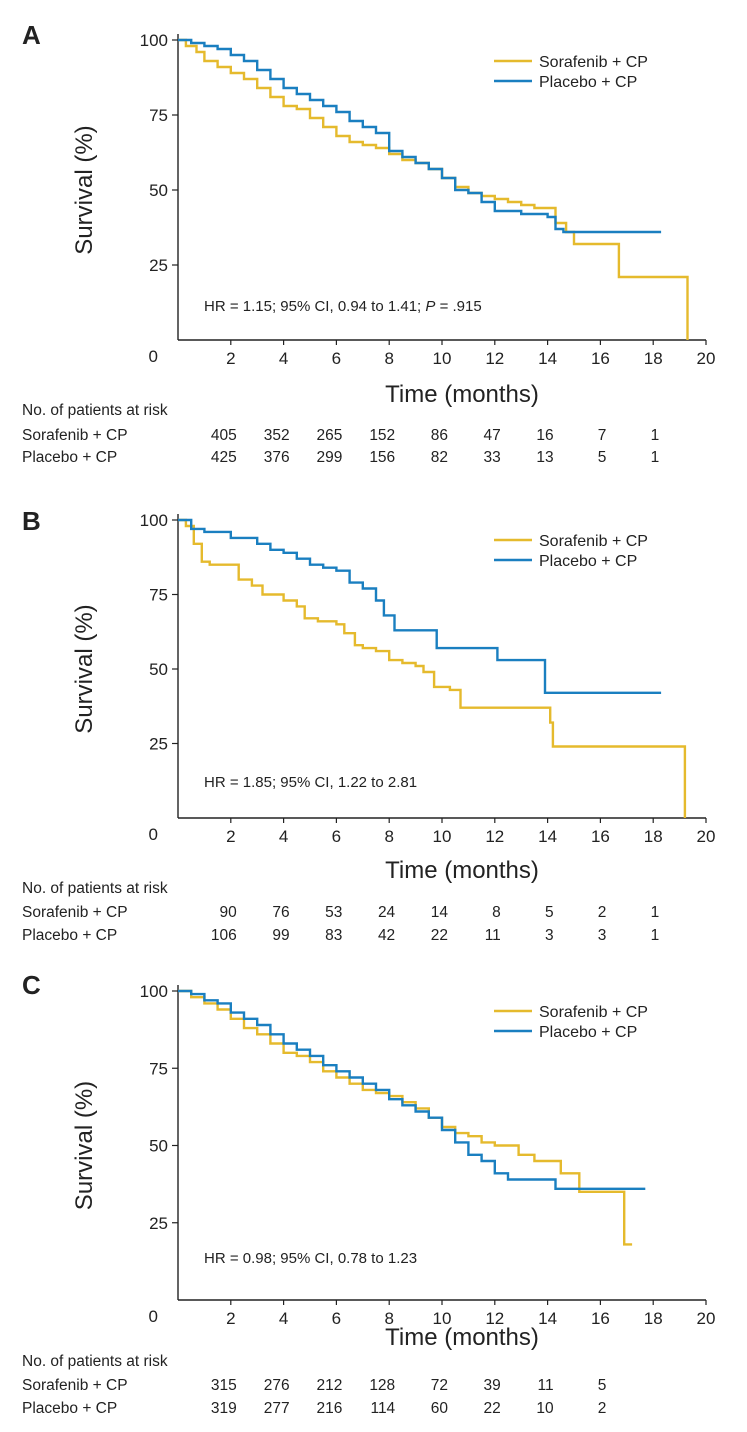 The image size is (747, 1432). I want to click on at-risk-value: 376, so click(277, 457).